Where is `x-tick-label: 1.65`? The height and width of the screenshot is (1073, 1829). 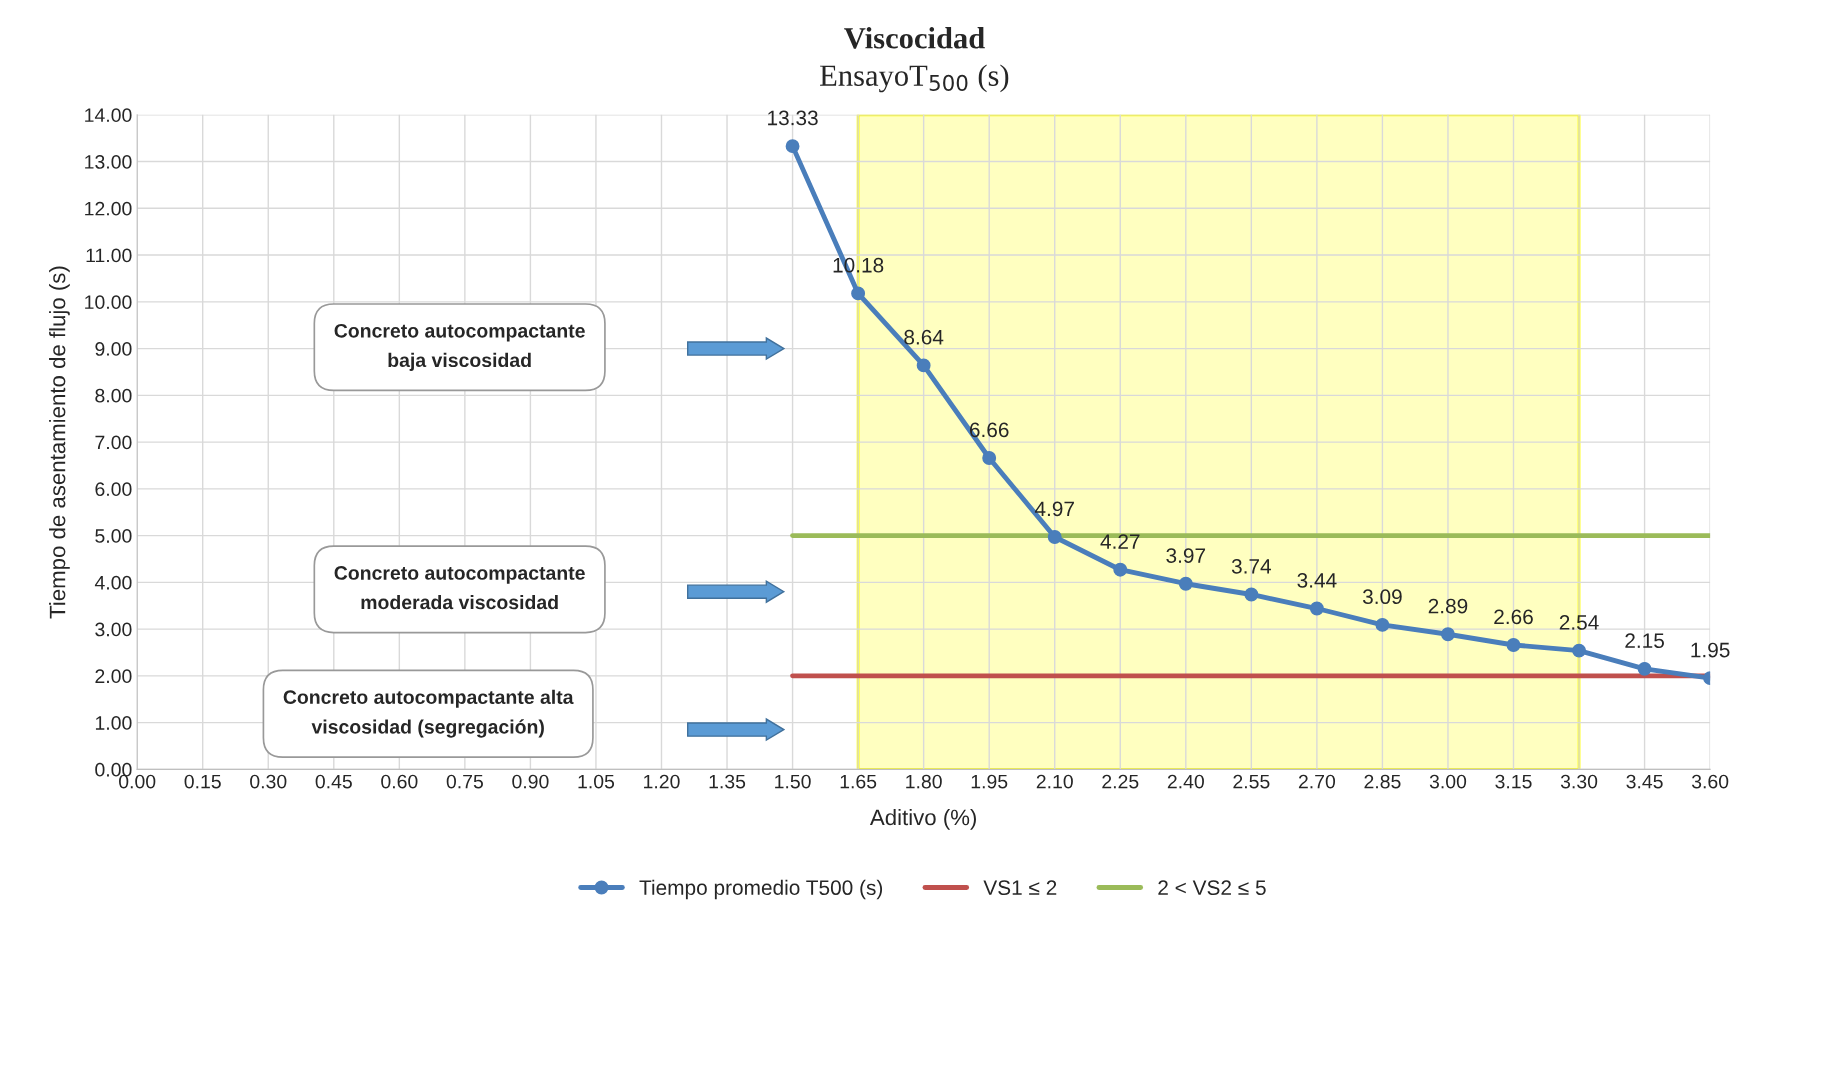
x-tick-label: 1.65 is located at coordinates (858, 781).